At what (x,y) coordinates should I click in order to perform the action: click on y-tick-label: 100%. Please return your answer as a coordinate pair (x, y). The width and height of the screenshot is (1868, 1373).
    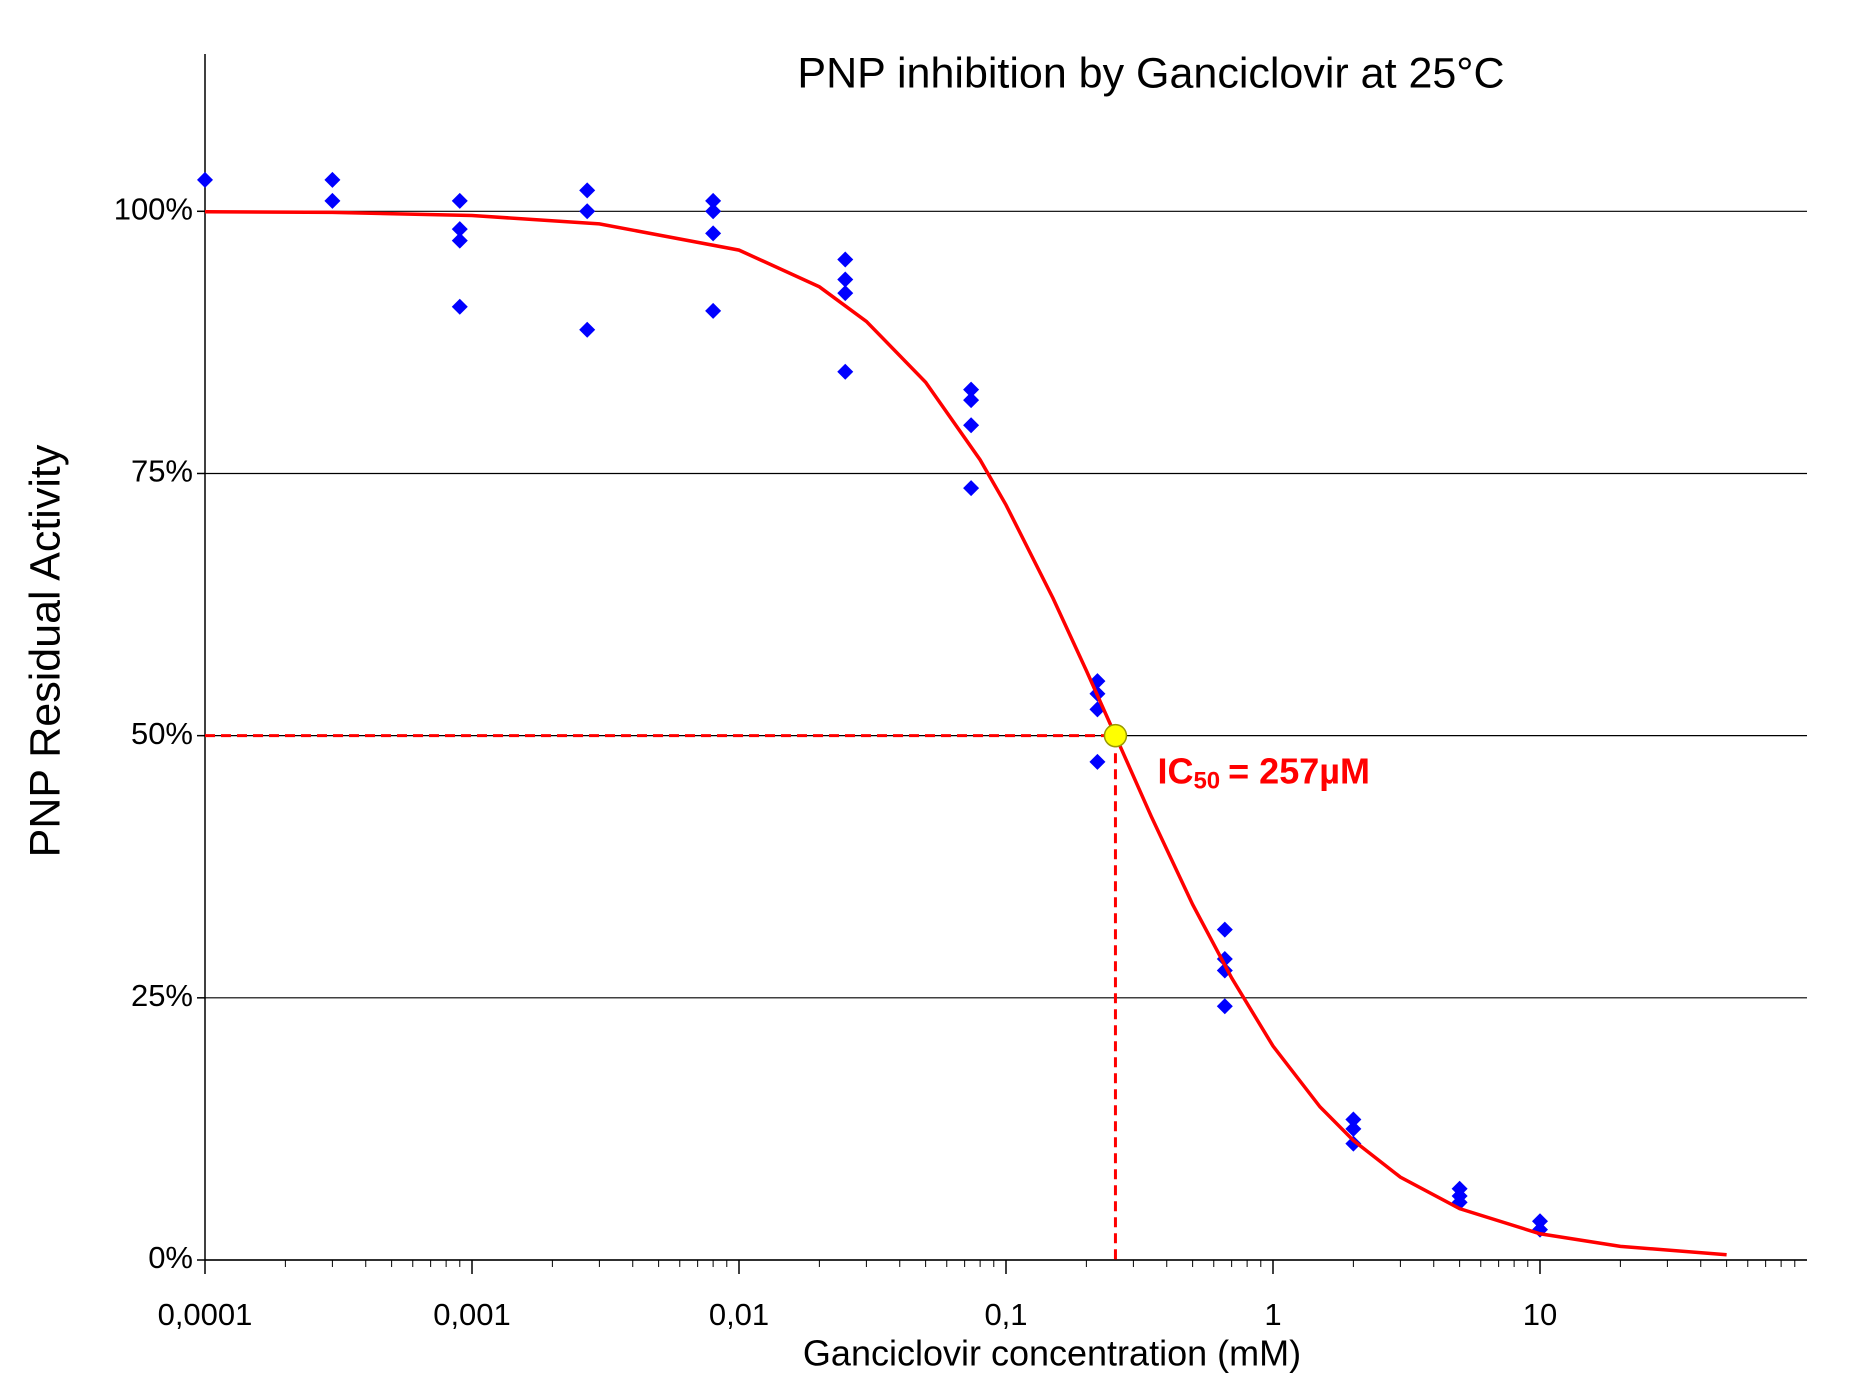
    Looking at the image, I should click on (153, 208).